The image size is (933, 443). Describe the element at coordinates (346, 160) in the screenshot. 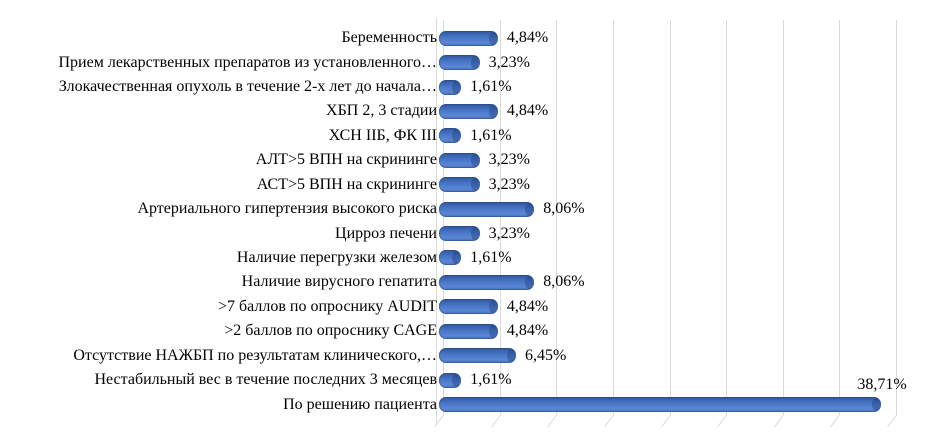

I see `category-label: АЛТ>5 ВПН на скрининге` at that location.